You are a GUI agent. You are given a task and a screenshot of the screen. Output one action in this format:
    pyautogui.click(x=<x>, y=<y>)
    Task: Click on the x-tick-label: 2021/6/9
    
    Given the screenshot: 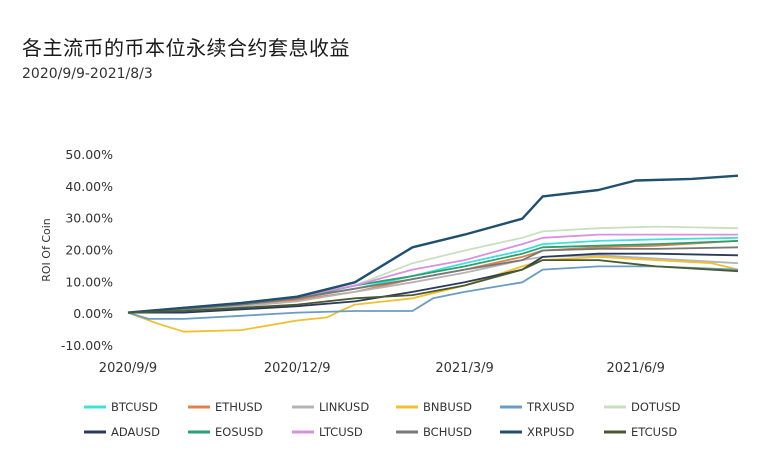 What is the action you would take?
    pyautogui.click(x=636, y=368)
    